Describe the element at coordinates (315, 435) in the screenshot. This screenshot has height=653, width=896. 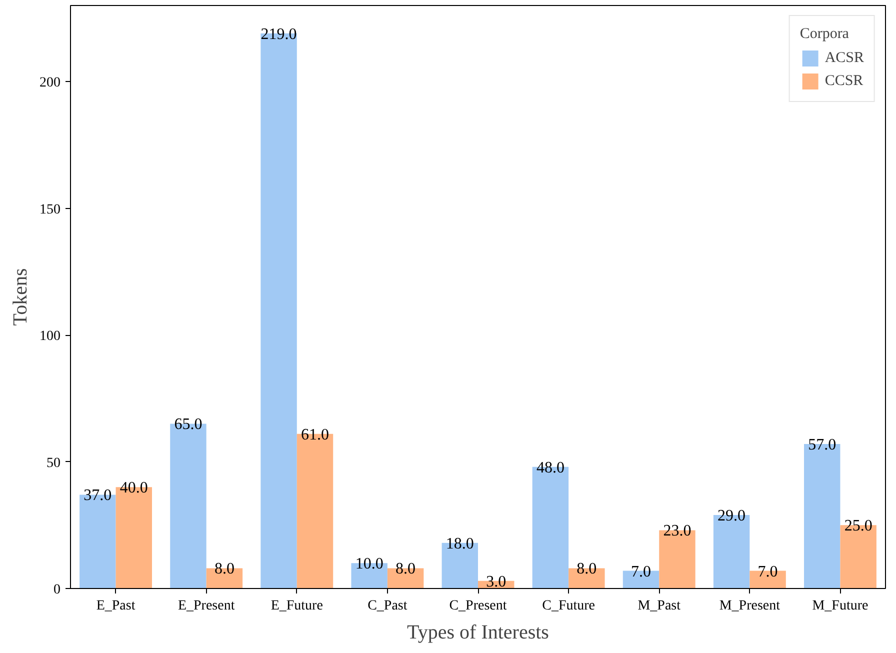
I see `data-label: 61.0` at that location.